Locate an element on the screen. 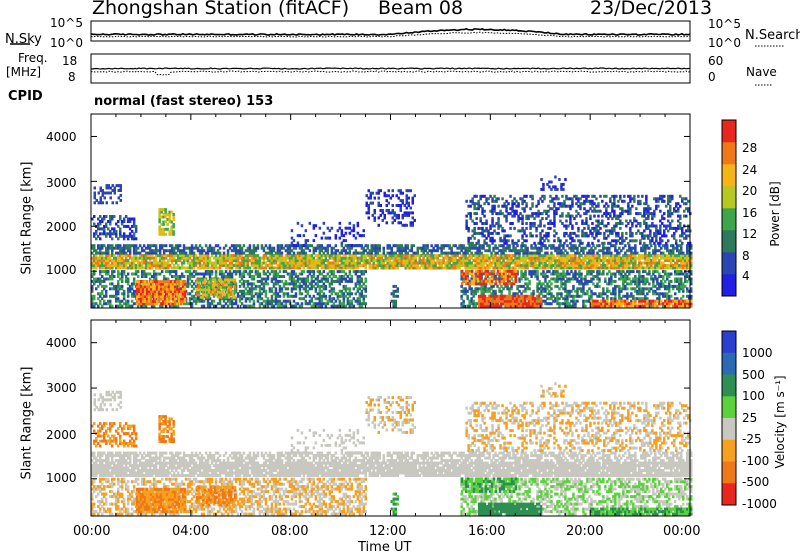  noise-panel is located at coordinates (397, 37).